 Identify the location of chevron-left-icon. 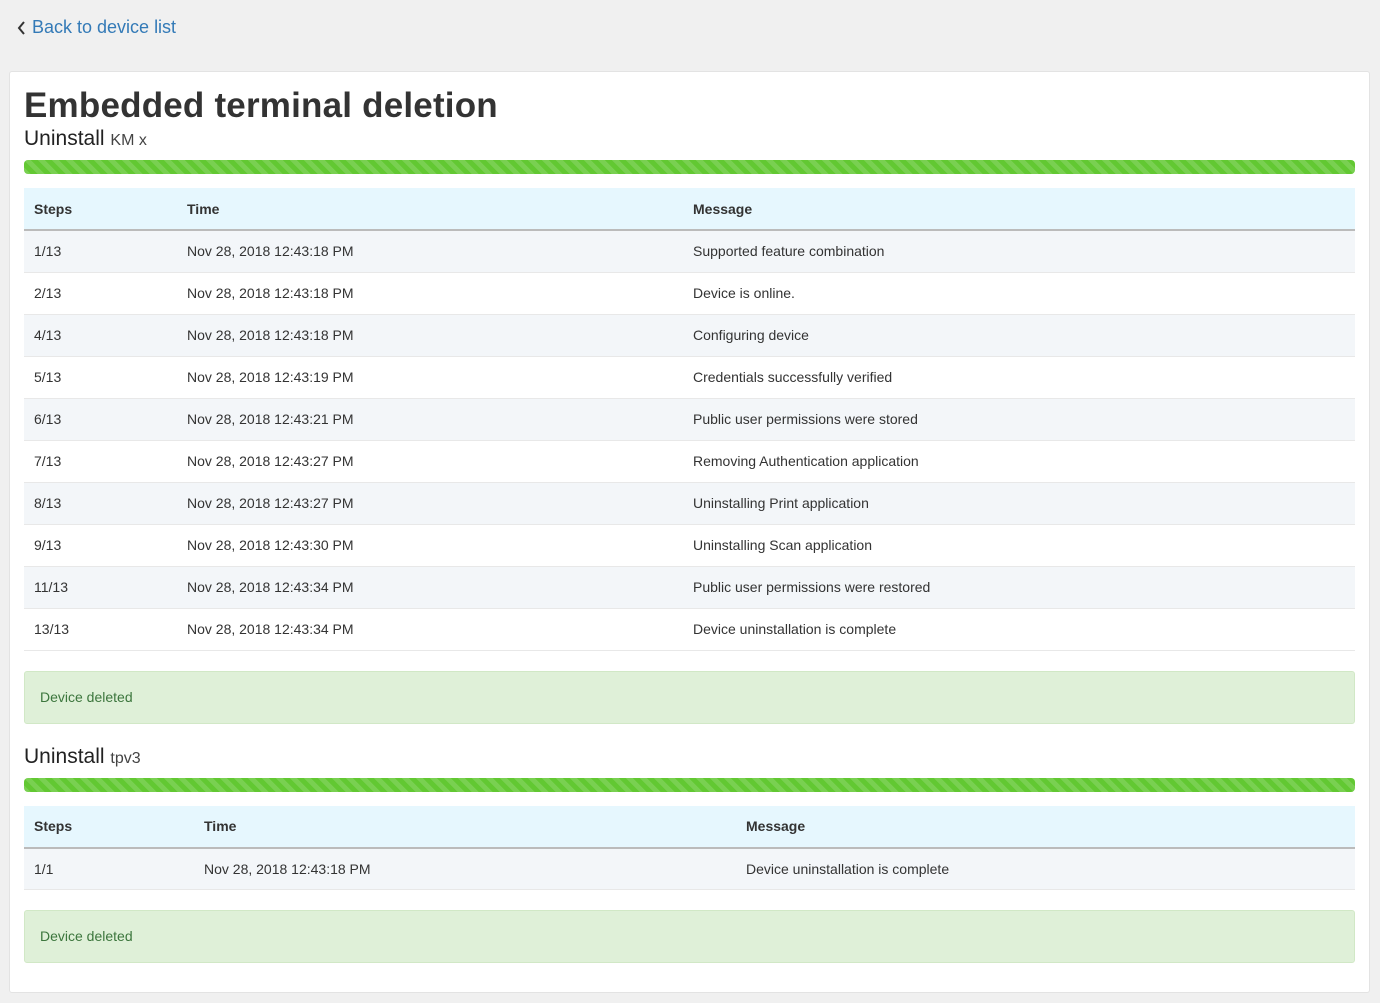
(21, 27).